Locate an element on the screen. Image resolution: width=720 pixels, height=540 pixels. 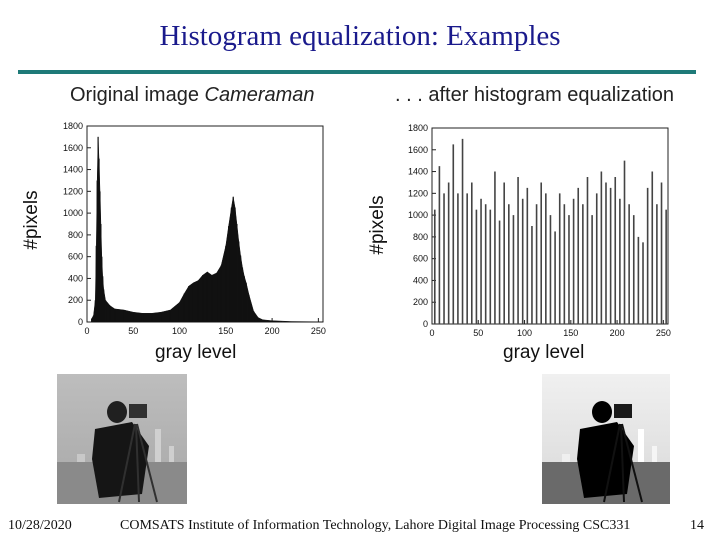
left-x-axis-label: gray level is located at coordinates (196, 352).